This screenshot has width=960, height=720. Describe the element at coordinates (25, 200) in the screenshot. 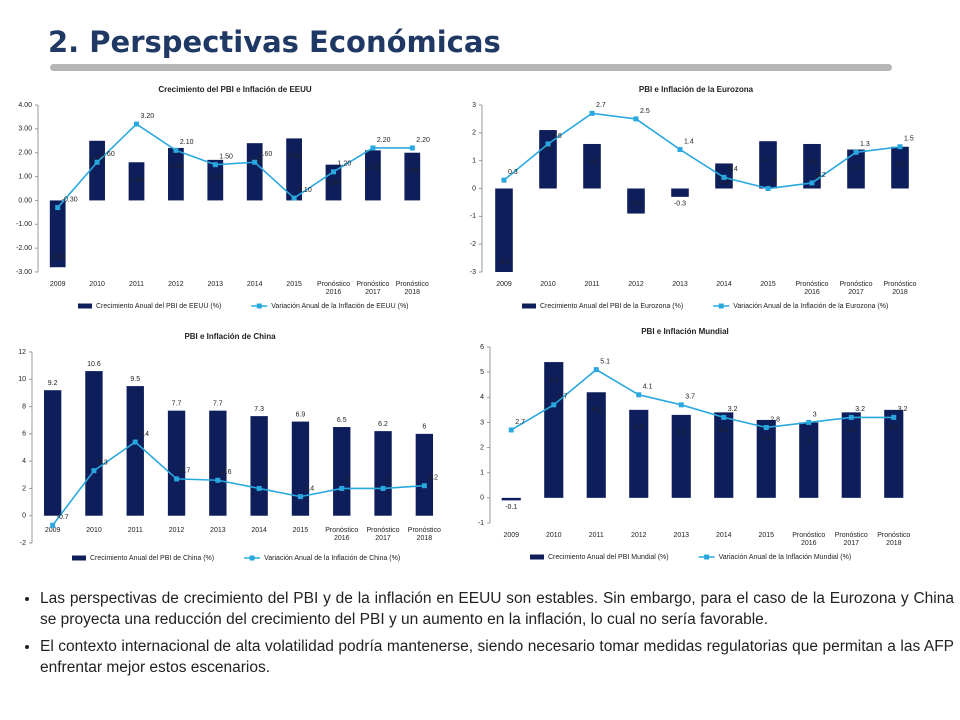

I see `y-tick-label: 0.00` at that location.